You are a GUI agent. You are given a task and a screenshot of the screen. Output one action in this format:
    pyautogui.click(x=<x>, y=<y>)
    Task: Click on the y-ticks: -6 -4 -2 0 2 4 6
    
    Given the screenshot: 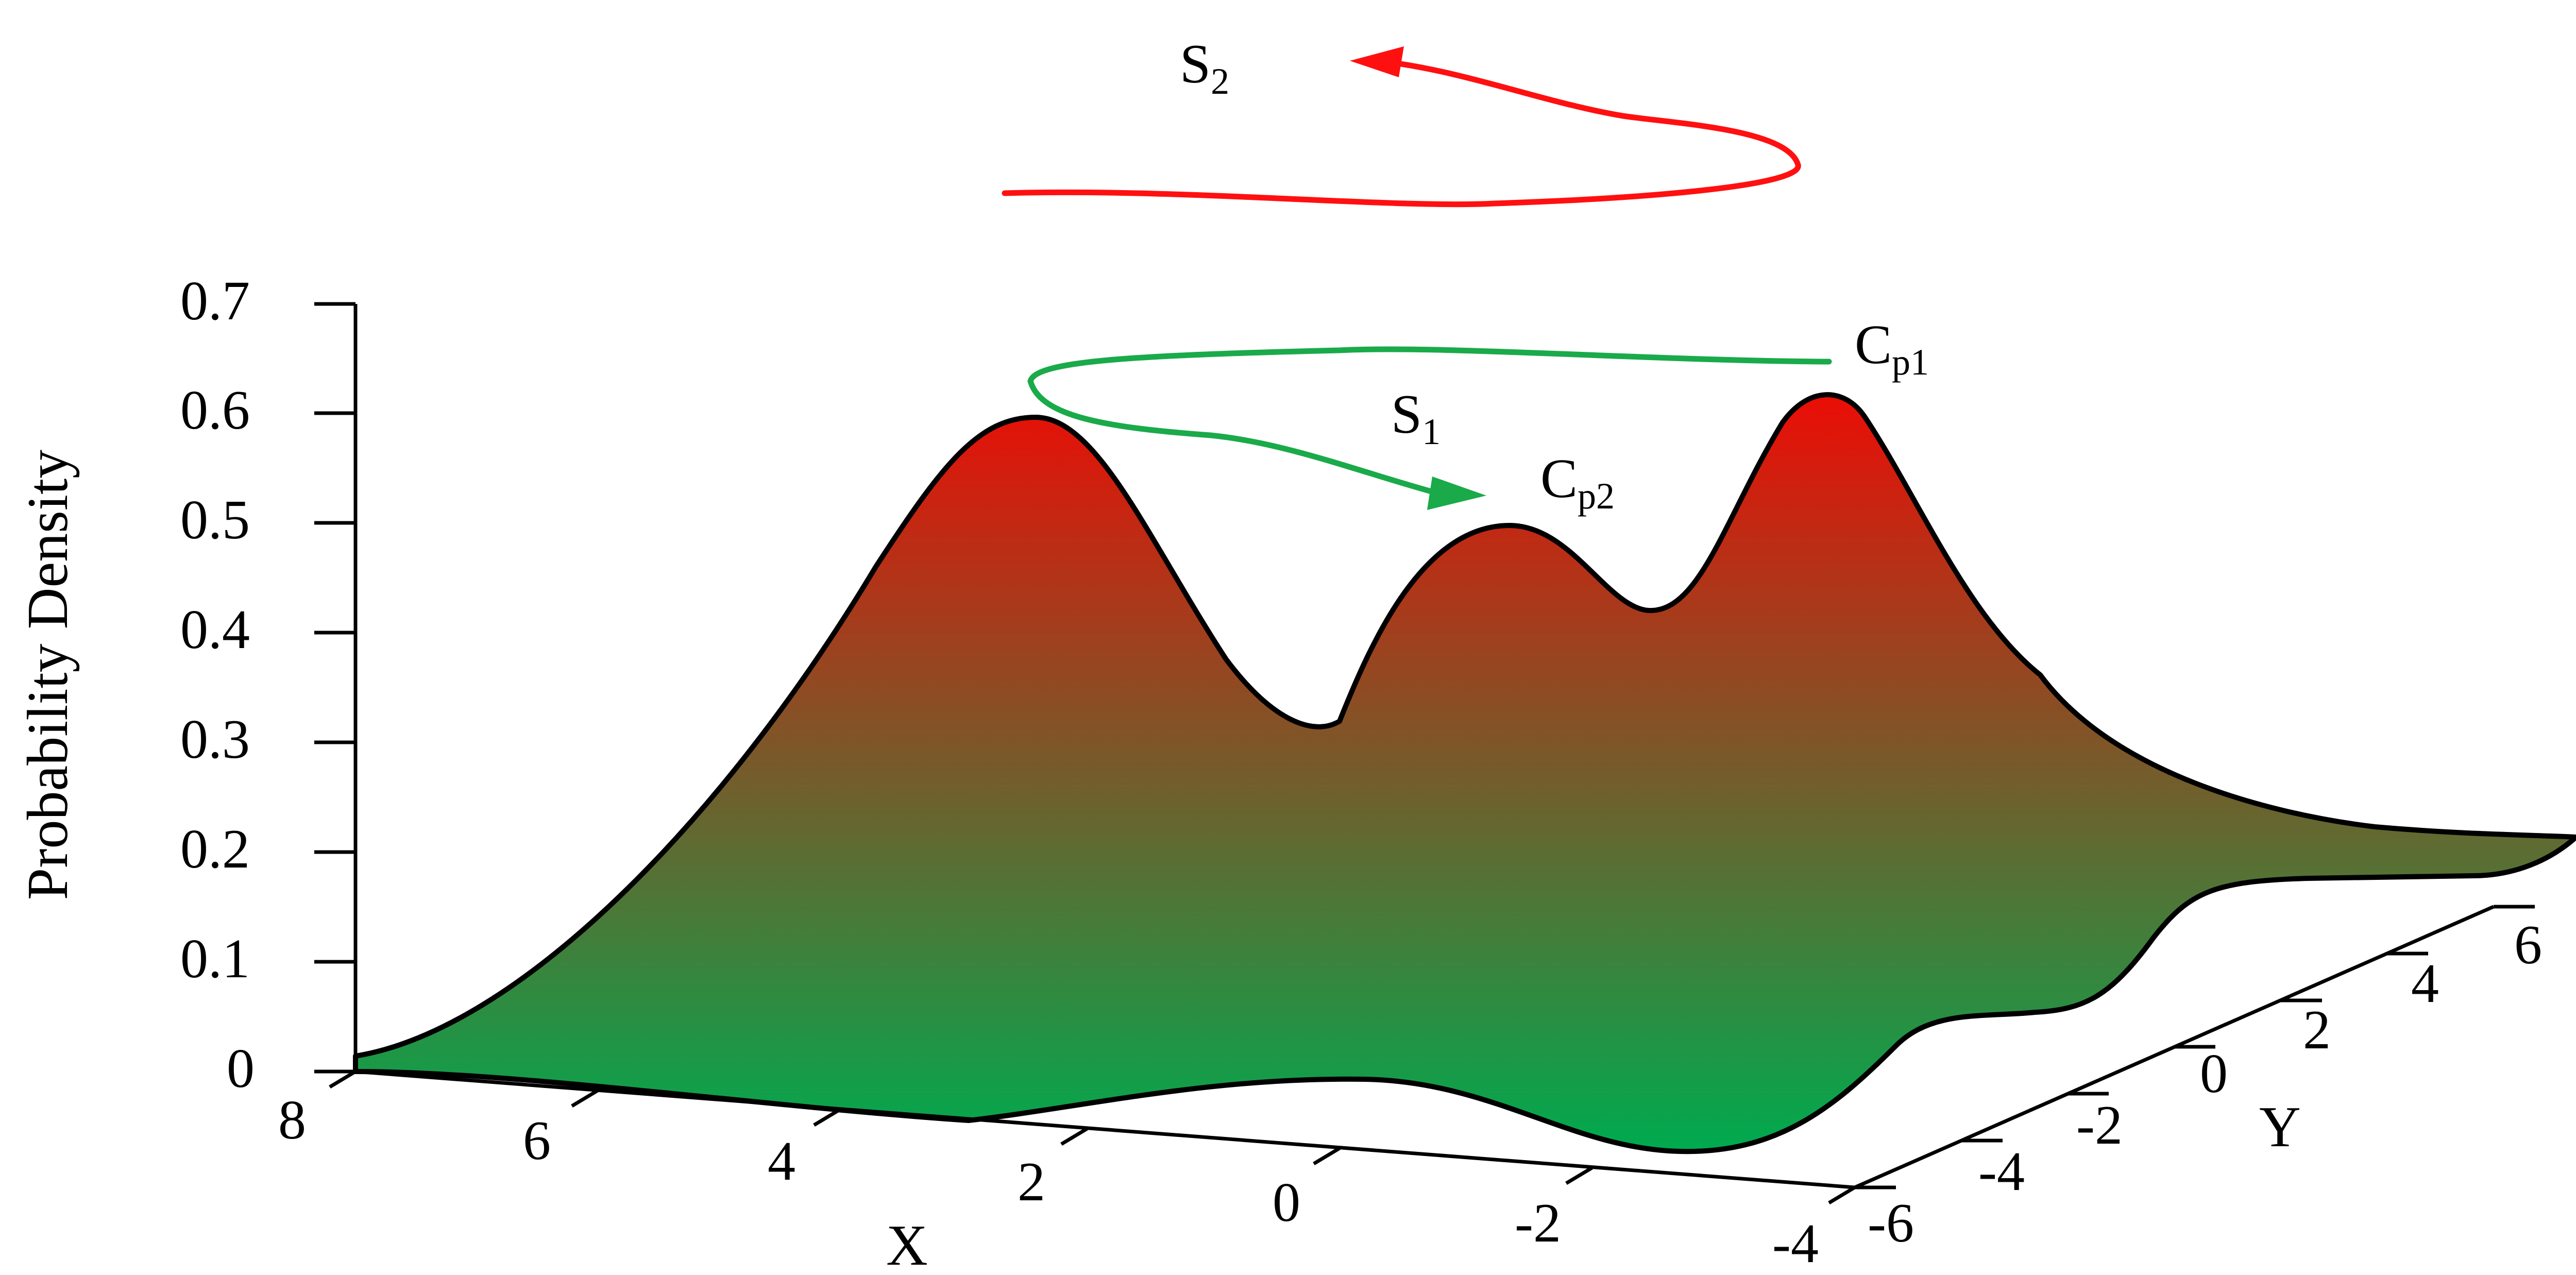 What is the action you would take?
    pyautogui.click(x=2198, y=1079)
    